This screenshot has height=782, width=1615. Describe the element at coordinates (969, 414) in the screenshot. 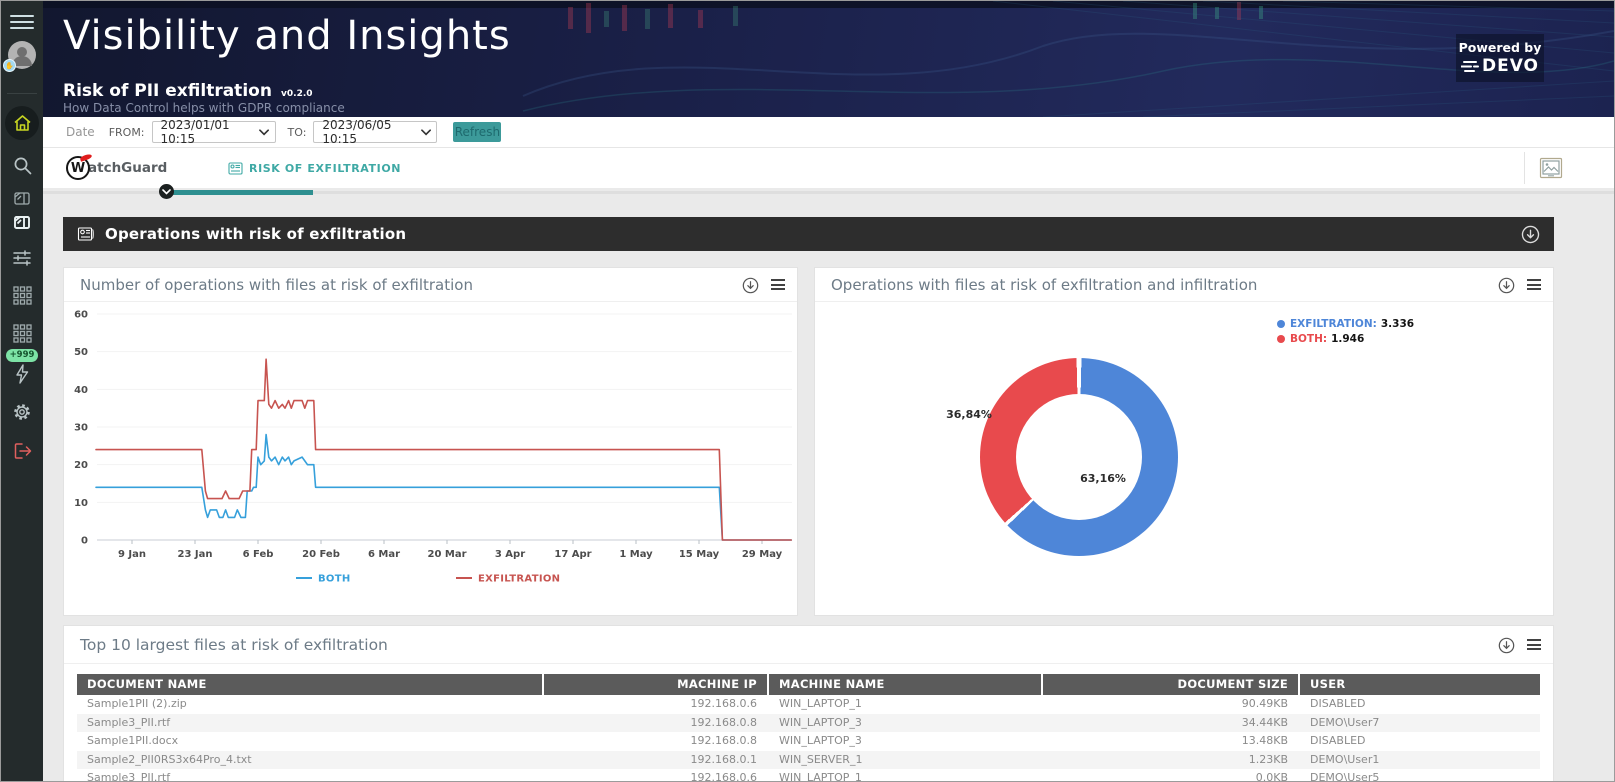

I see `donut-slice-label-both: 36,84%` at that location.